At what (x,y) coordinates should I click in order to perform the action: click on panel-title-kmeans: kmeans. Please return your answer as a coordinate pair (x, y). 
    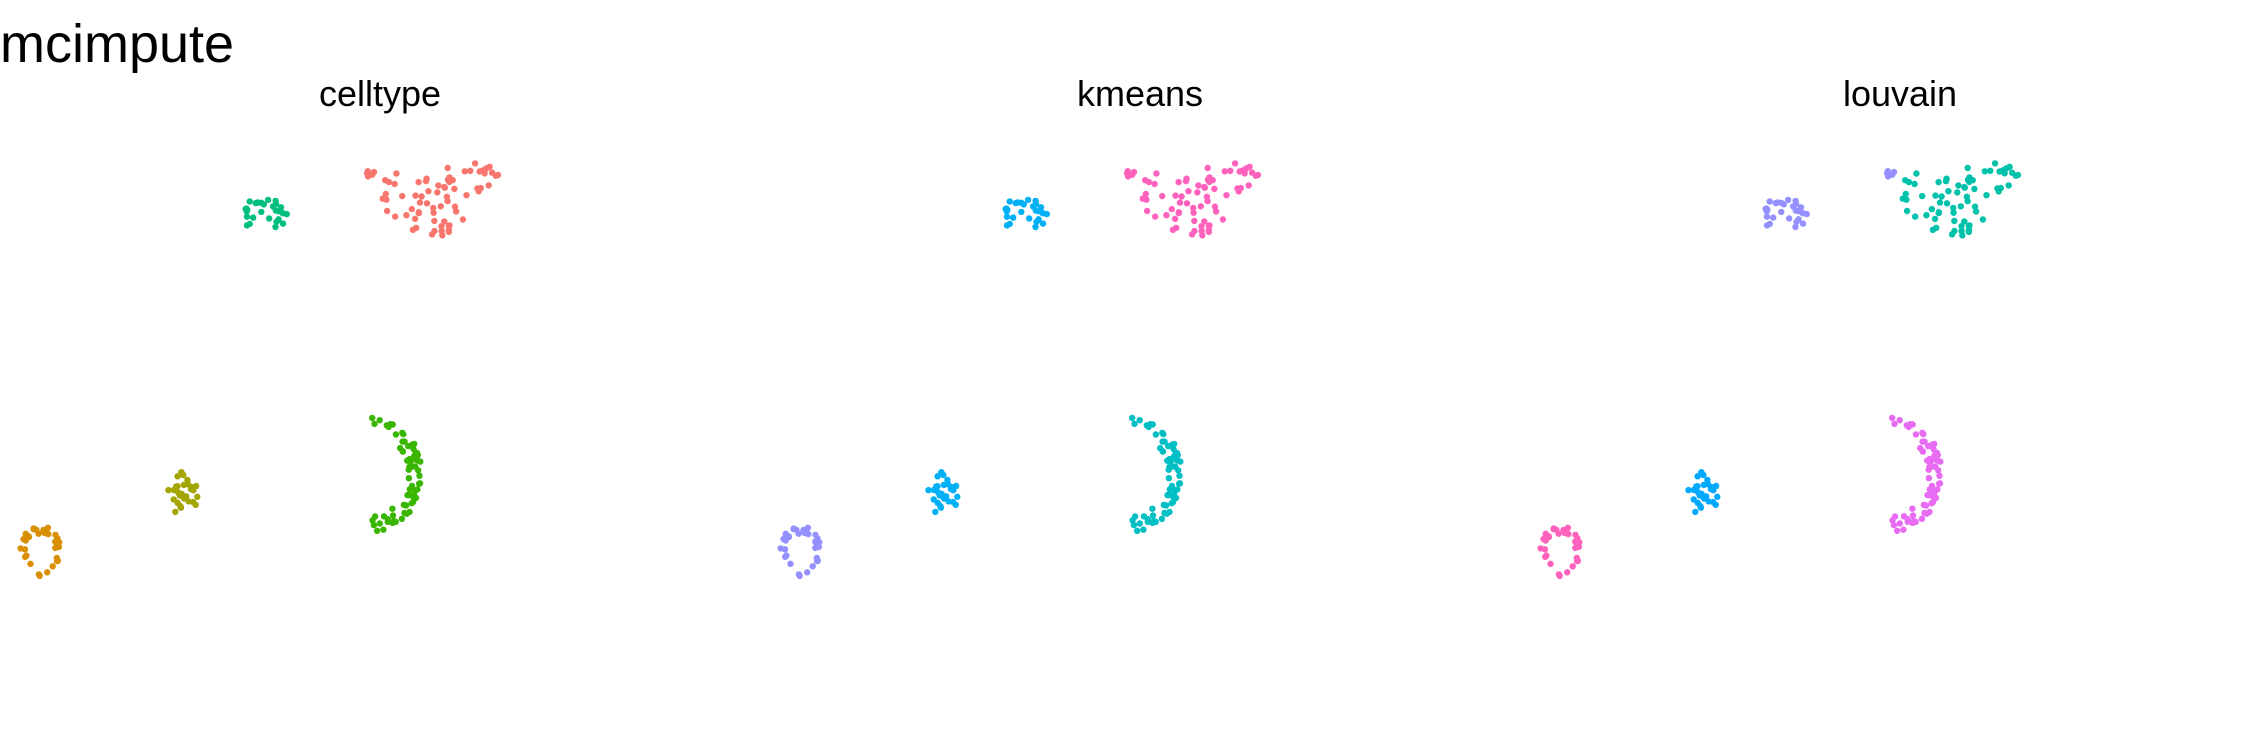
    Looking at the image, I should click on (1140, 93).